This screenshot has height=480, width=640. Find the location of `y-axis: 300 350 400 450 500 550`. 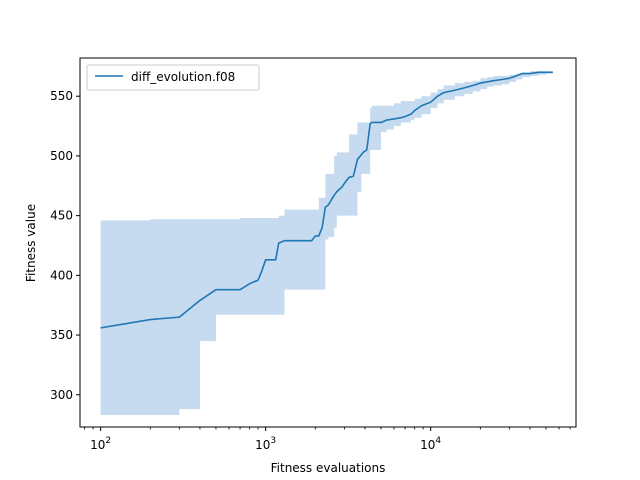

y-axis: 300 350 400 450 500 550 is located at coordinates (65, 245).